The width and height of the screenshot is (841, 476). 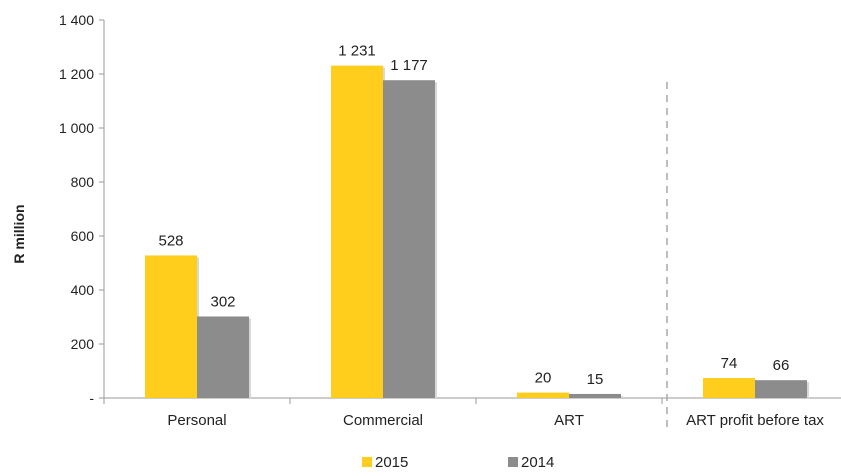 What do you see at coordinates (222, 301) in the screenshot?
I see `data-label: 302` at bounding box center [222, 301].